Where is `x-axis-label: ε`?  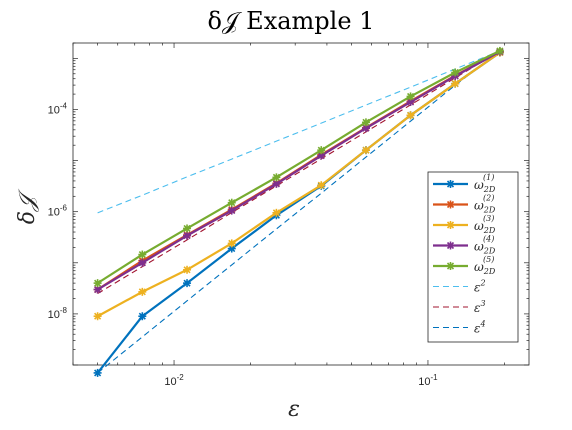 x-axis-label: ε is located at coordinates (294, 409).